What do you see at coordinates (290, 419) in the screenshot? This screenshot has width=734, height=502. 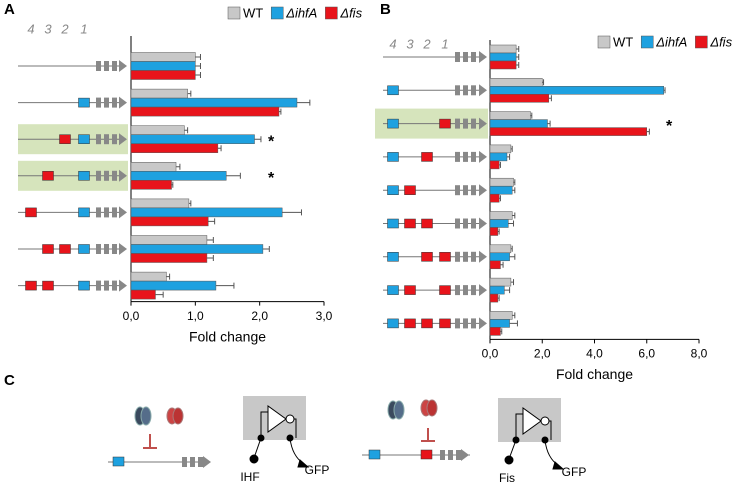 I see `inverter` at bounding box center [290, 419].